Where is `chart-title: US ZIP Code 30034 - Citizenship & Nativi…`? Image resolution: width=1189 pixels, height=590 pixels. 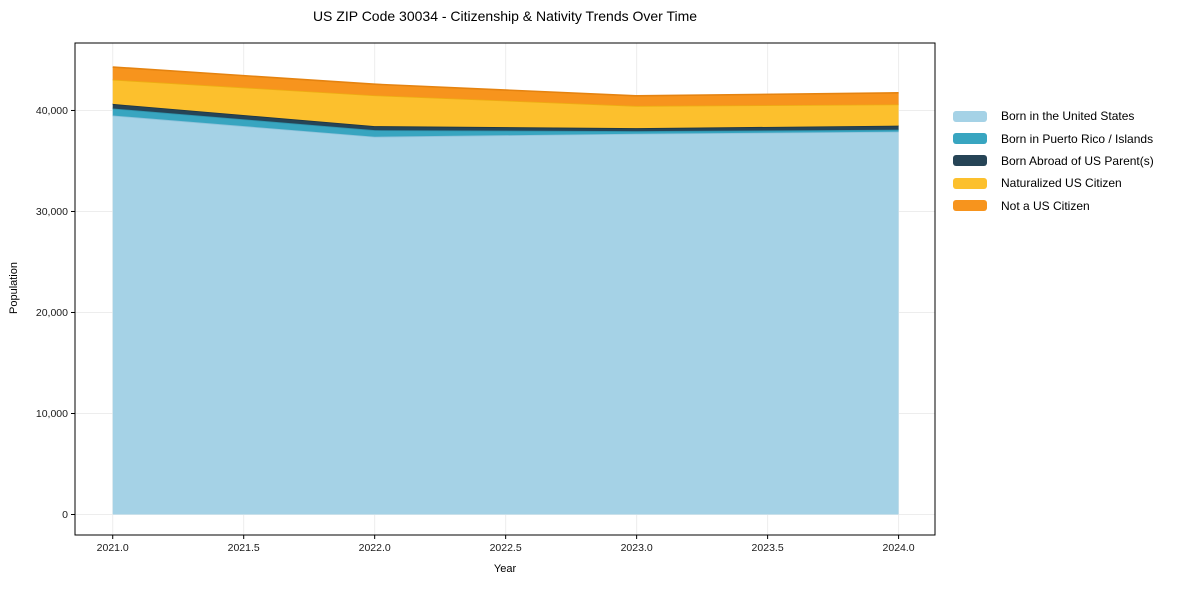 chart-title: US ZIP Code 30034 - Citizenship & Nativi… is located at coordinates (505, 16).